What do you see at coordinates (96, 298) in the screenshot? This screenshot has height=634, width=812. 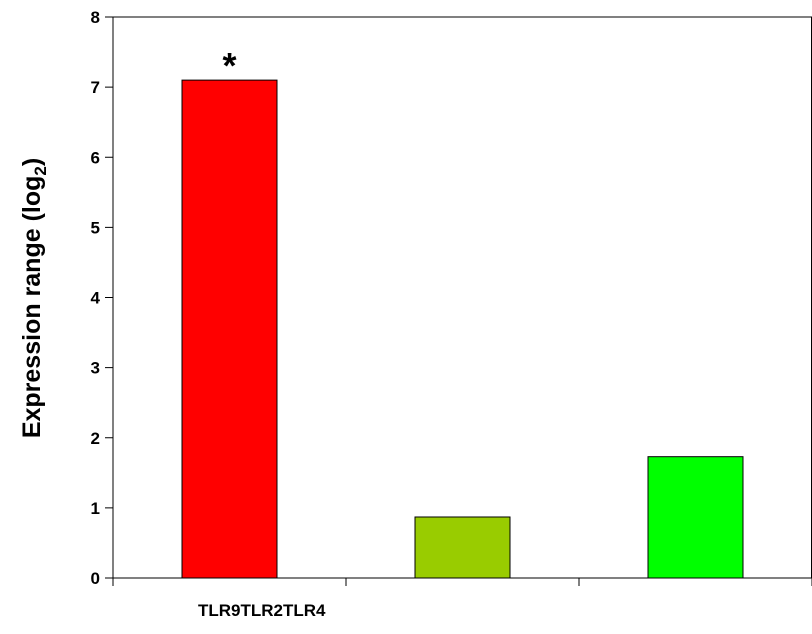 I see `y-tick-label: 4` at bounding box center [96, 298].